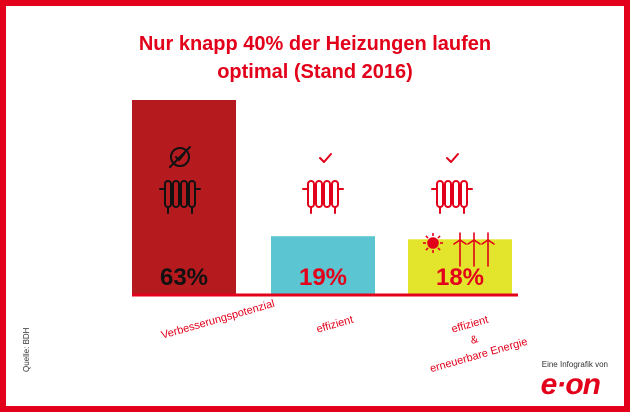  Describe the element at coordinates (184, 277) in the screenshot. I see `bar-value-label: 63%` at that location.